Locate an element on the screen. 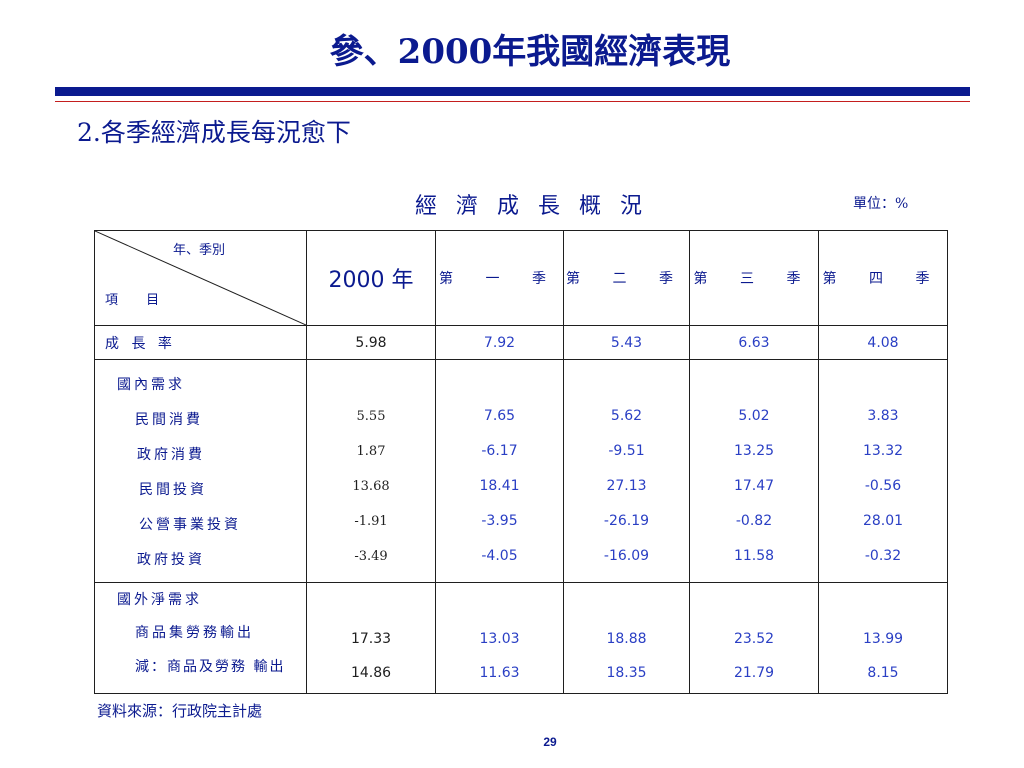 Image resolution: width=1024 pixels, height=768 pixels. table-cell: 13.25 is located at coordinates (754, 451).